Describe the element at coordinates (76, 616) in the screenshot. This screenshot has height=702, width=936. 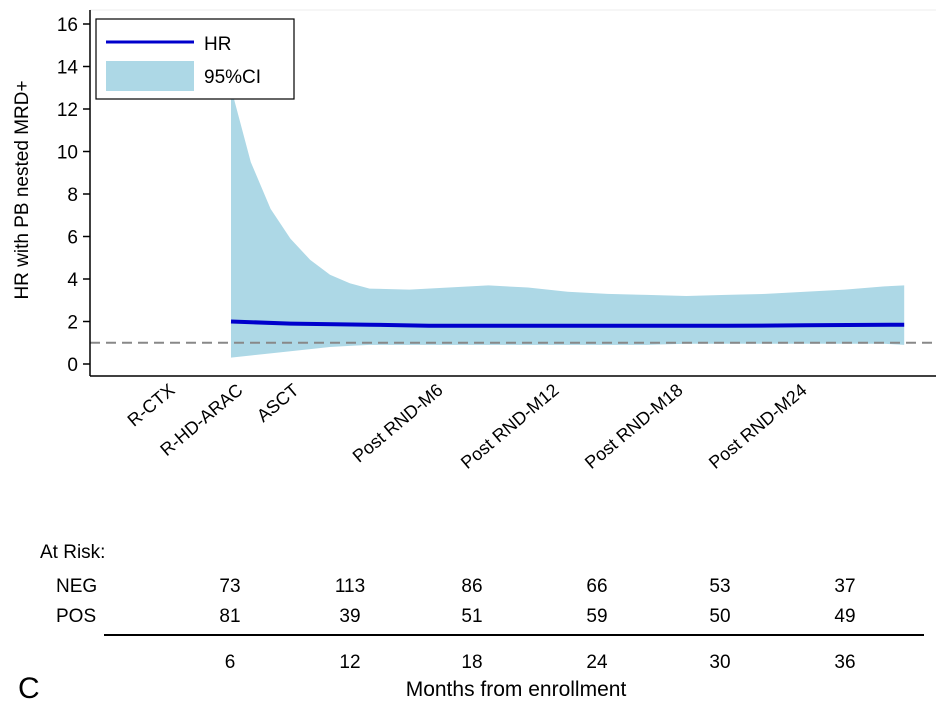
I see `at-risk-row-label: POS` at that location.